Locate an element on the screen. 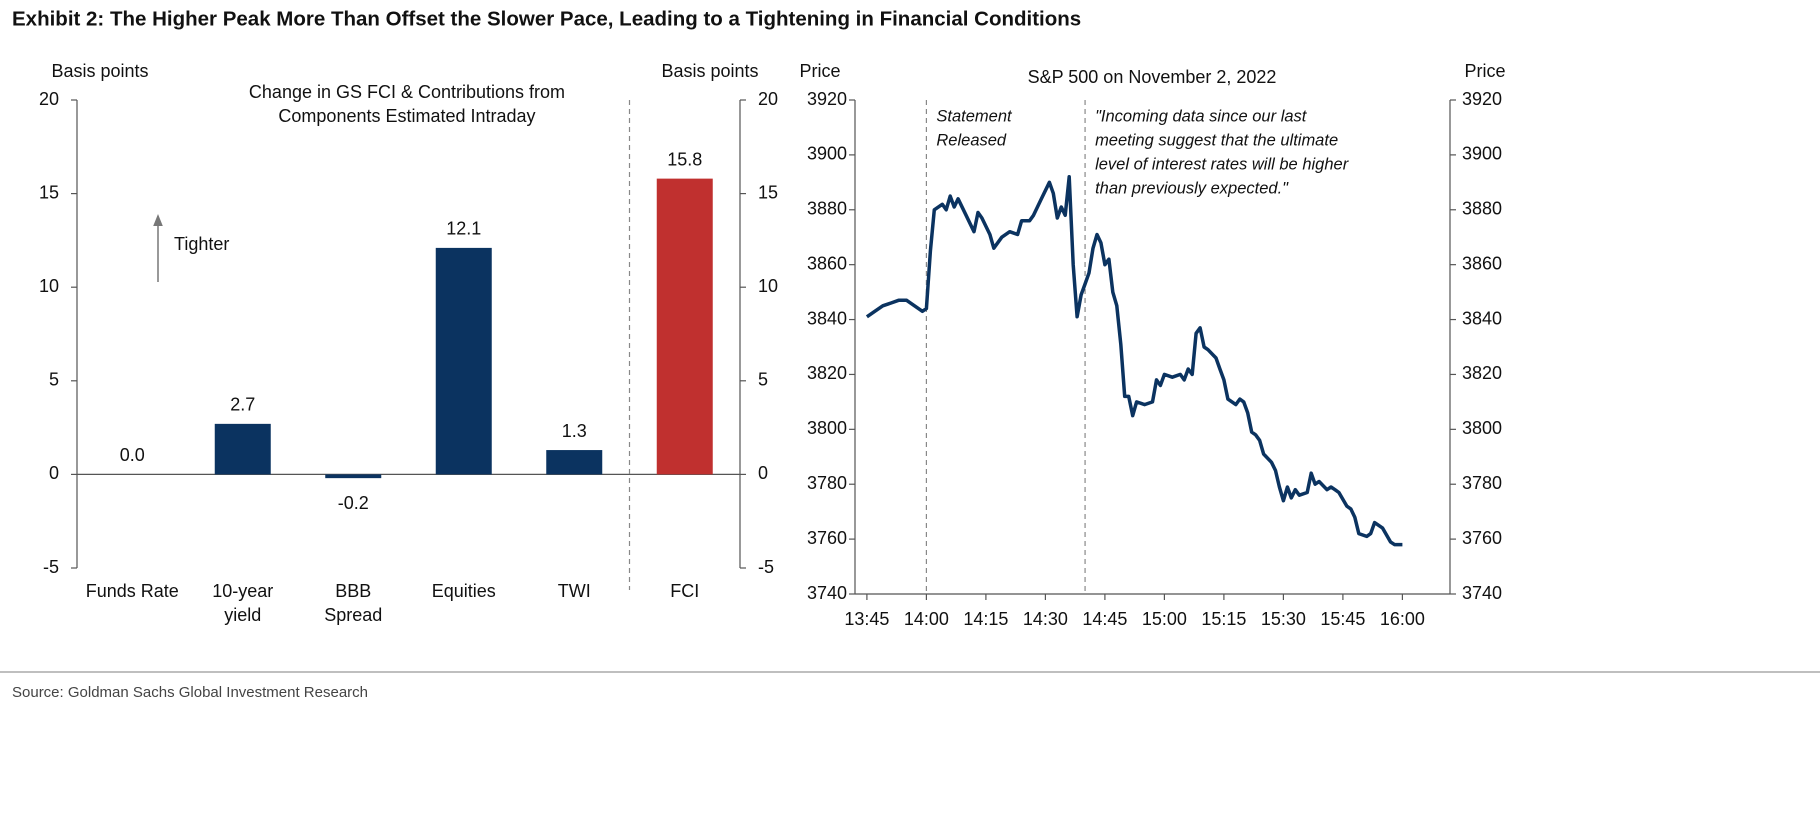  y-tick-label: 3800 is located at coordinates (827, 428).